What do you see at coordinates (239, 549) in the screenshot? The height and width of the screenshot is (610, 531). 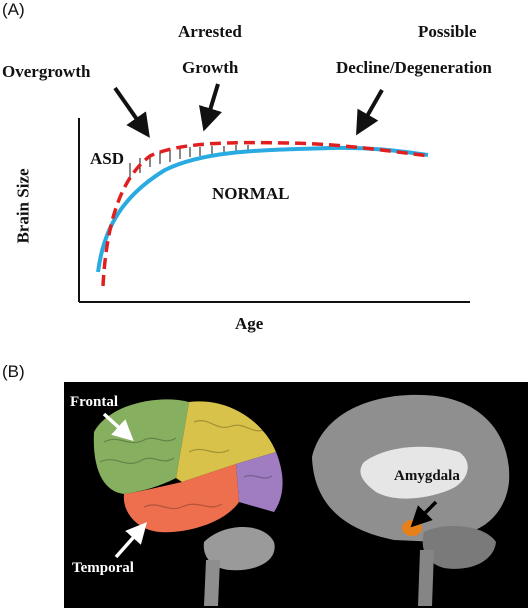 I see `cerebellum` at bounding box center [239, 549].